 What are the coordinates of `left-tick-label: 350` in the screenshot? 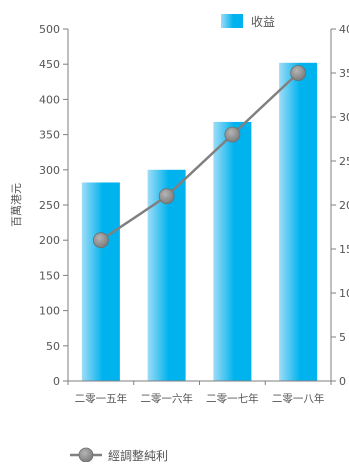 It's located at (49, 135).